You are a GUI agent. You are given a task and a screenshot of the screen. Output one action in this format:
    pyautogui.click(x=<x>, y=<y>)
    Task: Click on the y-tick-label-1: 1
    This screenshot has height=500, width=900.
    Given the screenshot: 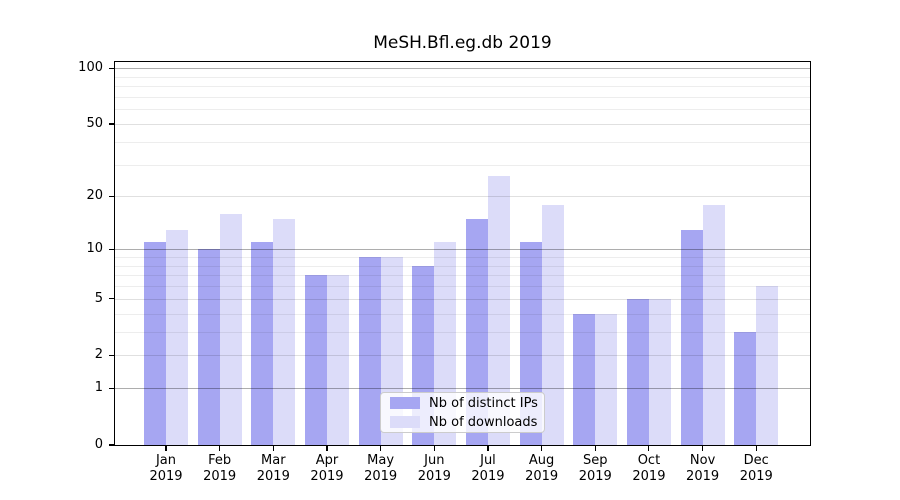 What is the action you would take?
    pyautogui.click(x=98, y=388)
    